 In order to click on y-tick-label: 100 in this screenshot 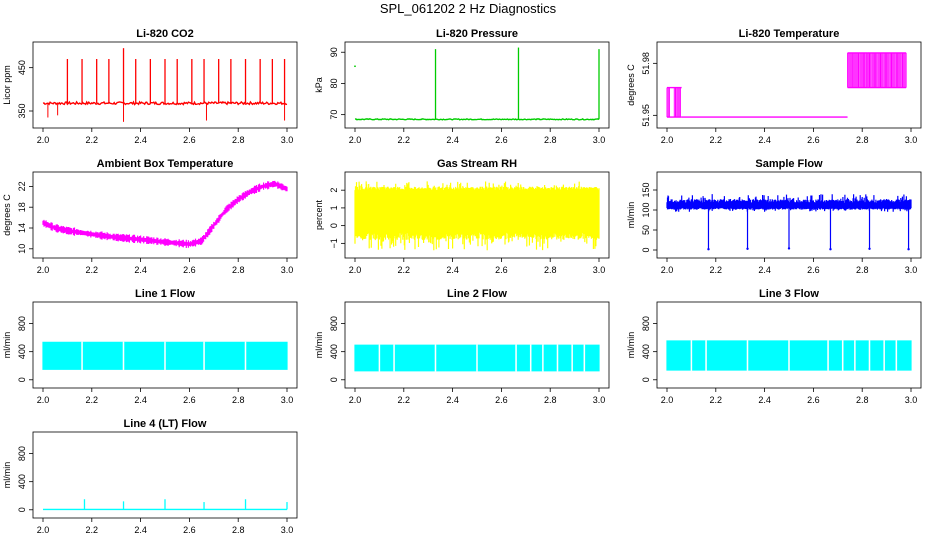, I will do `click(646, 209)`.